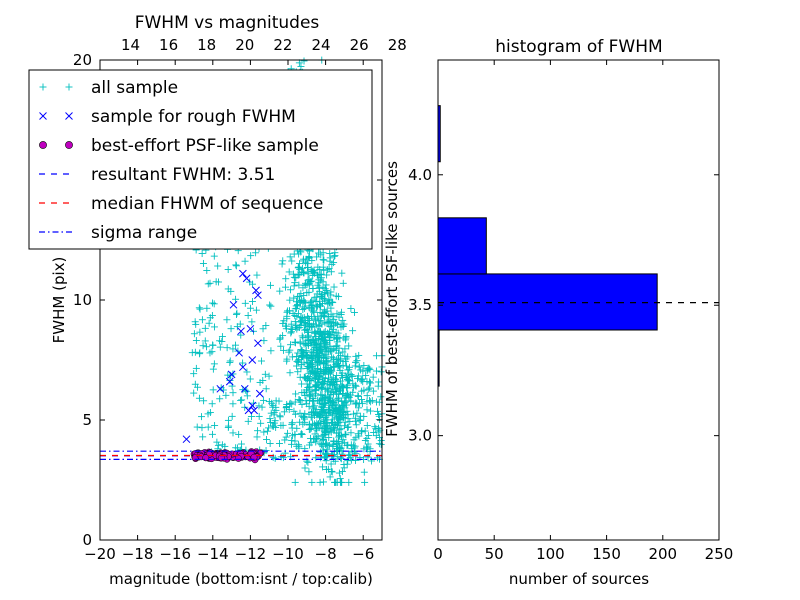 The width and height of the screenshot is (800, 600). I want to click on top-x-tick-label: 14, so click(130, 45).